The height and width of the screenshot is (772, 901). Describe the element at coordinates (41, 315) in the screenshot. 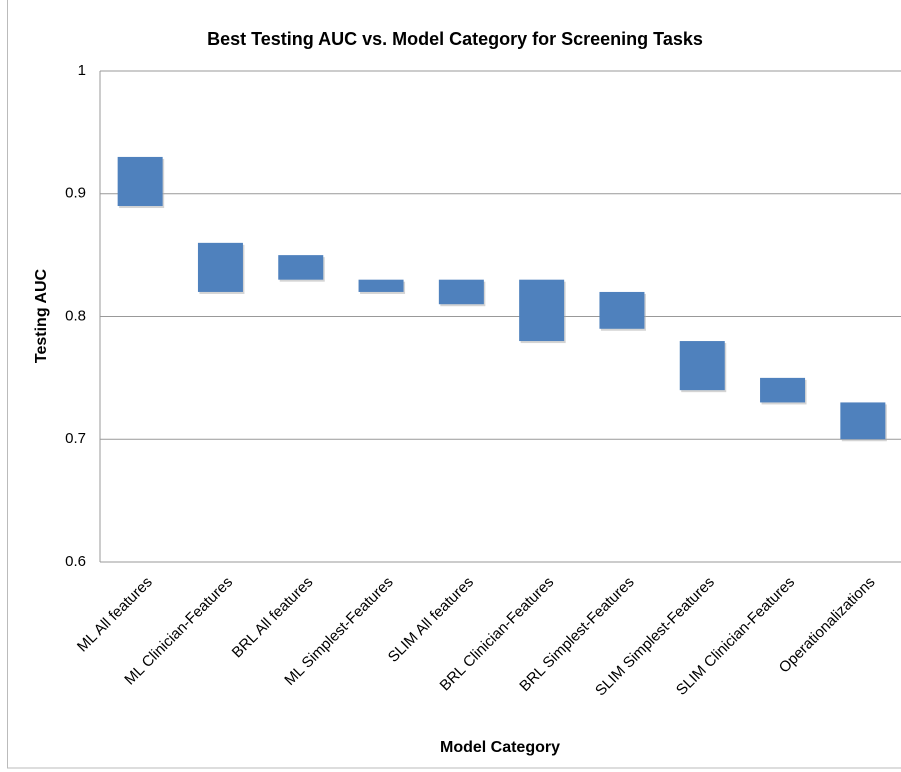

I see `y-axis-title: Testing AUC` at that location.